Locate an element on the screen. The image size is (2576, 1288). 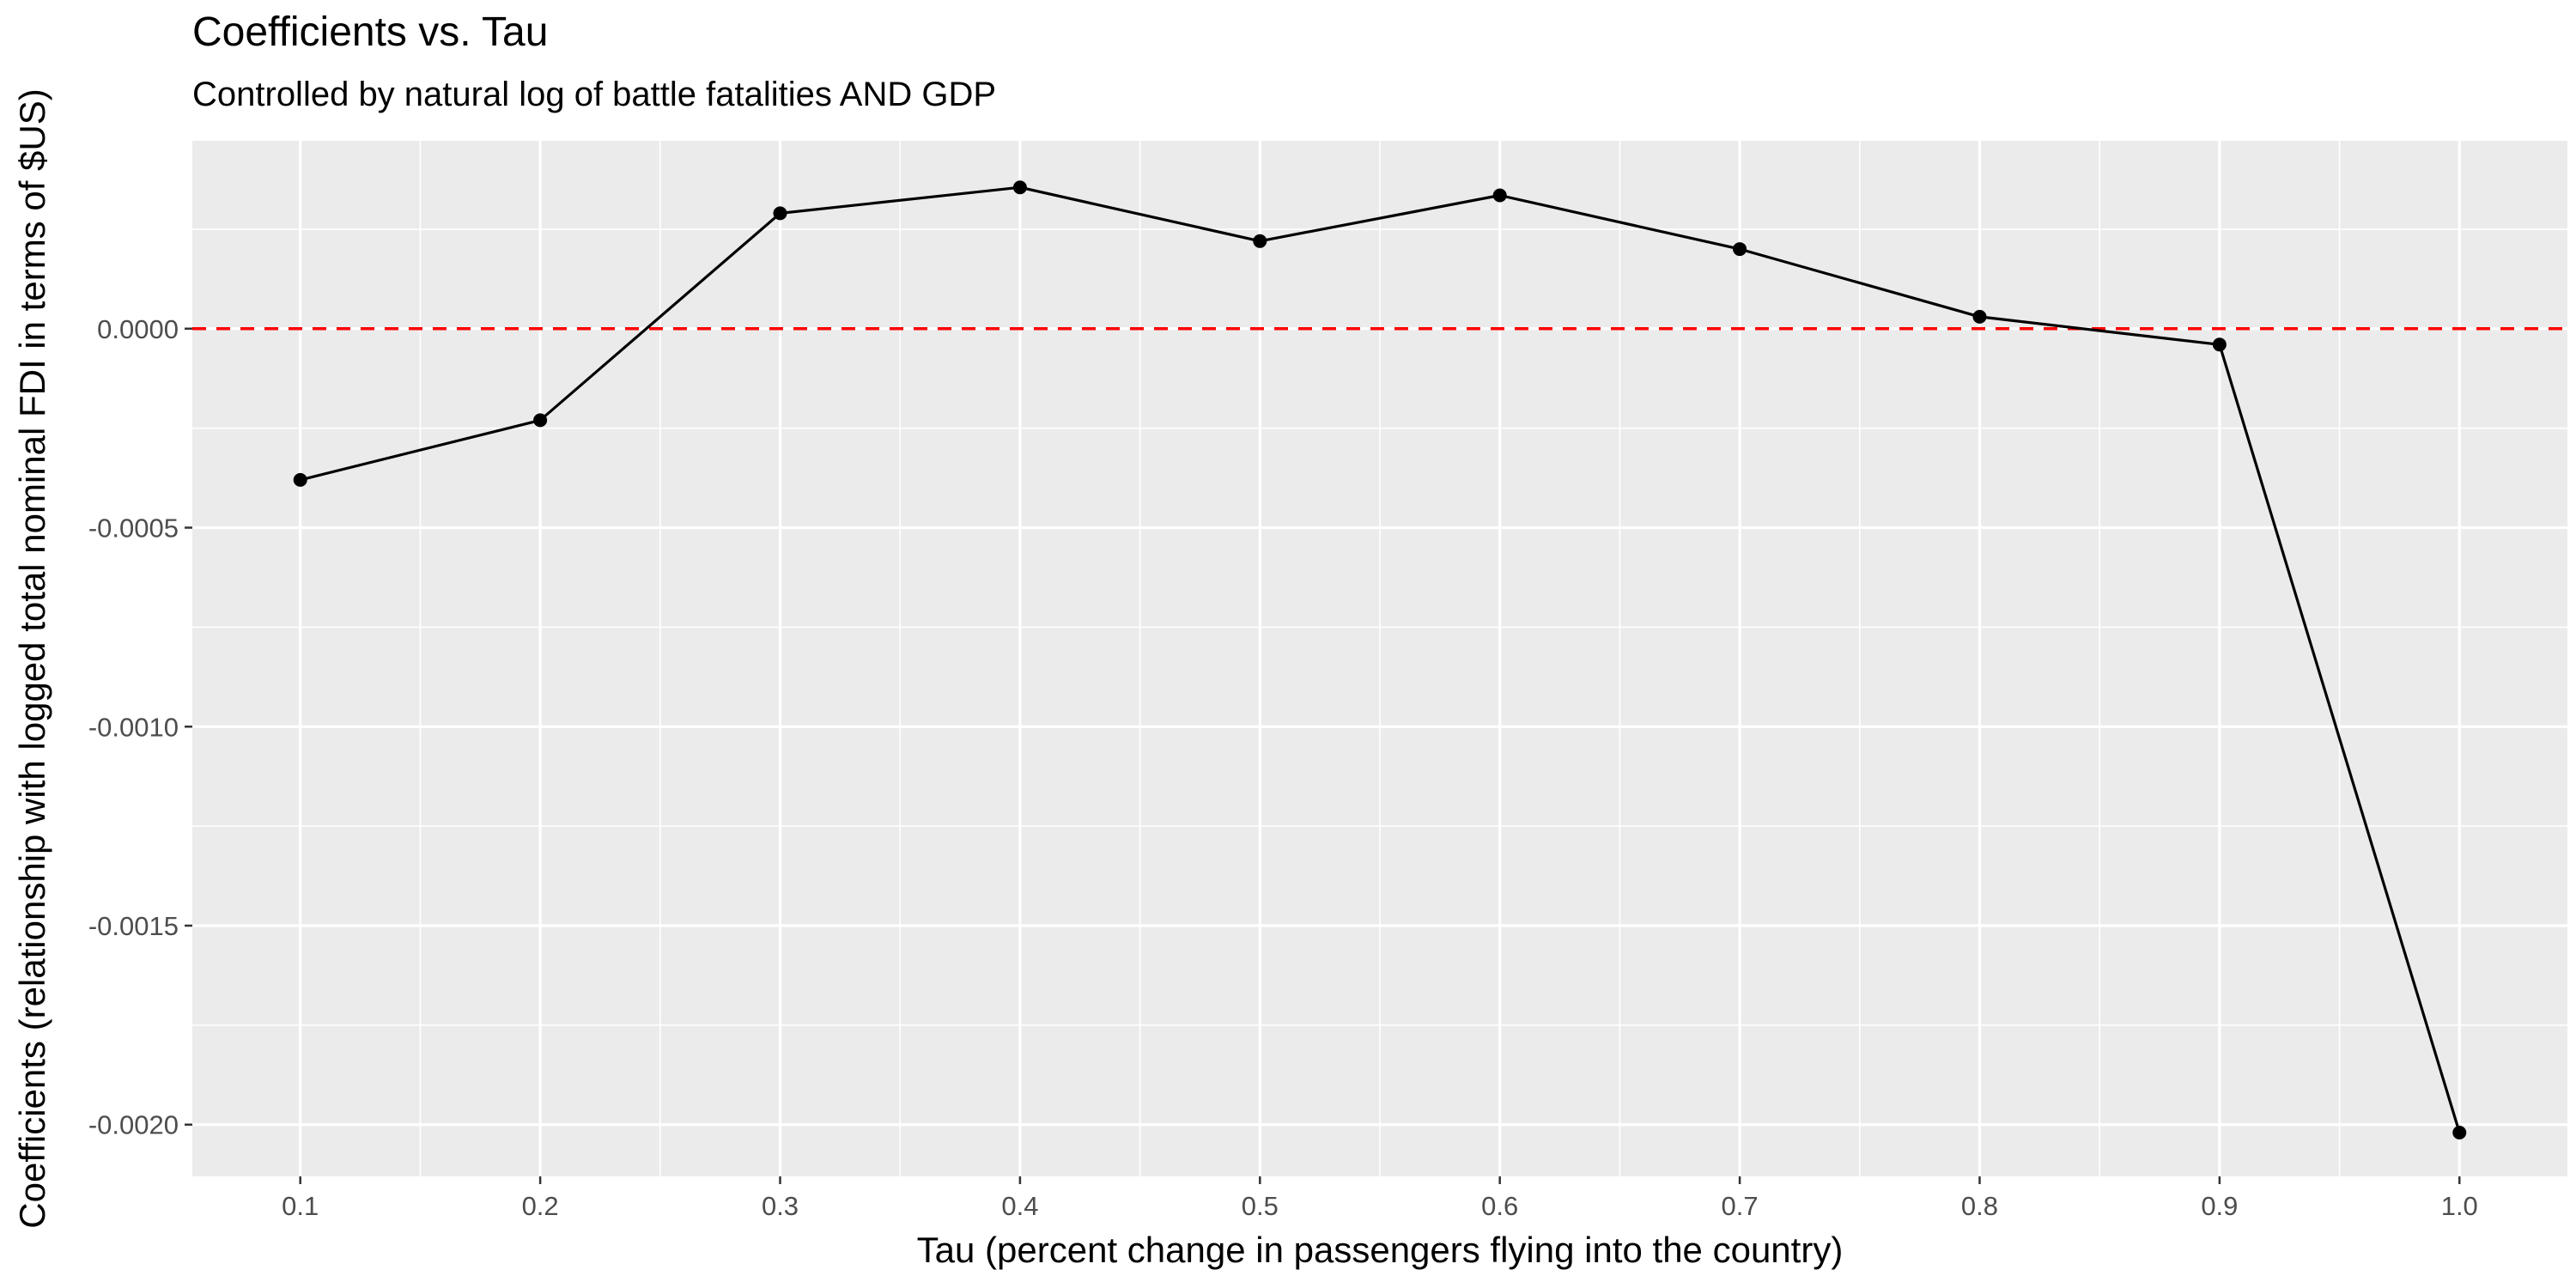
x-tick-label: 0.5 is located at coordinates (1261, 1206).